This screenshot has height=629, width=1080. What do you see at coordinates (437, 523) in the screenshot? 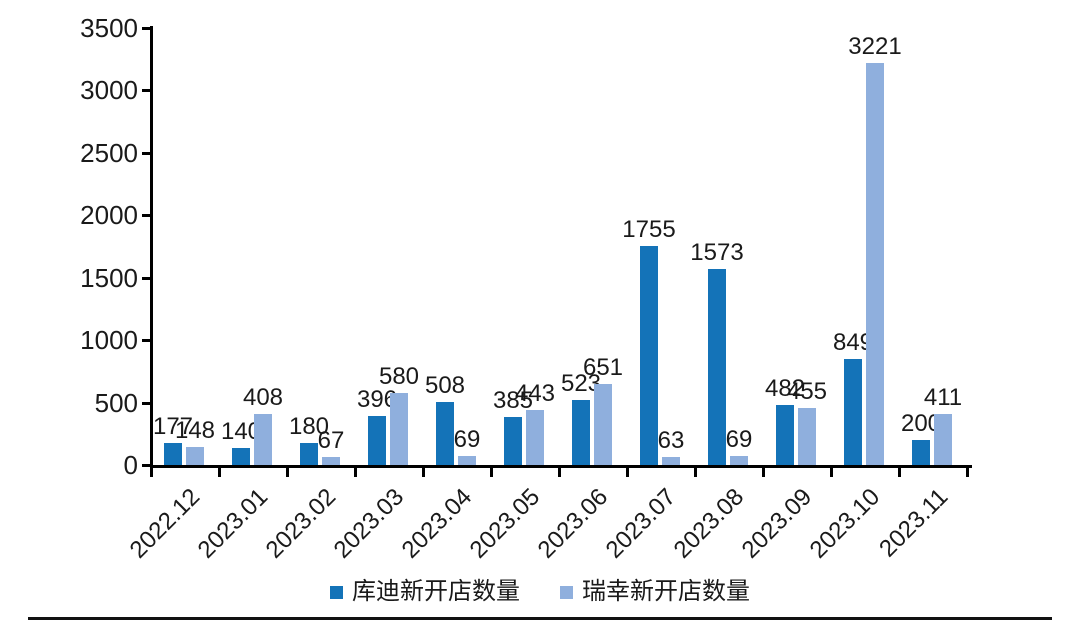
I see `x-axis-category-text: 2023.04` at bounding box center [437, 523].